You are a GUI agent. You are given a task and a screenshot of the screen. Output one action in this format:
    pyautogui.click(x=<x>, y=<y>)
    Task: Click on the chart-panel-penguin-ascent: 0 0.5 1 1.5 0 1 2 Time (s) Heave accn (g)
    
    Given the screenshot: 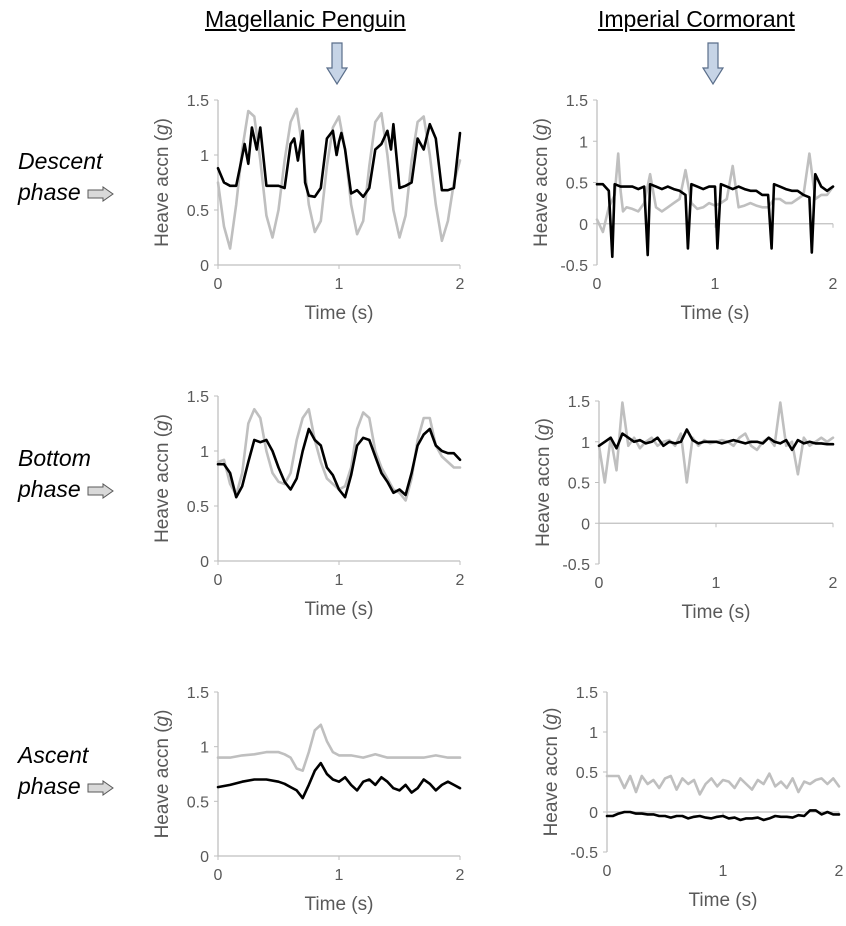 What is the action you would take?
    pyautogui.click(x=310, y=804)
    